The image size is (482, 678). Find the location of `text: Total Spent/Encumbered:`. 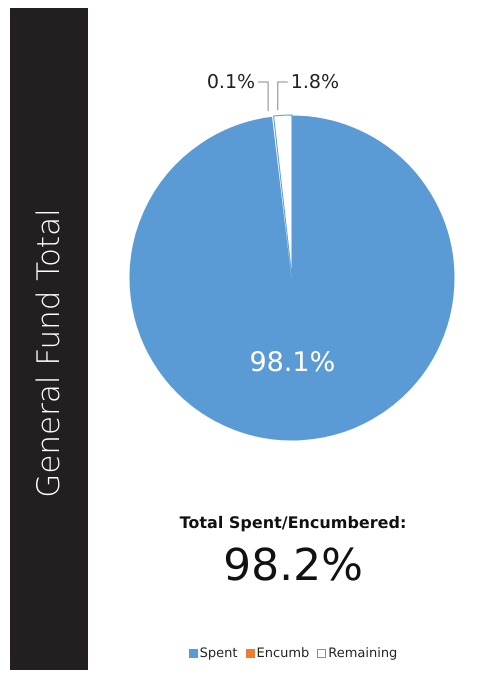

text: Total Spent/Encumbered: is located at coordinates (293, 522).